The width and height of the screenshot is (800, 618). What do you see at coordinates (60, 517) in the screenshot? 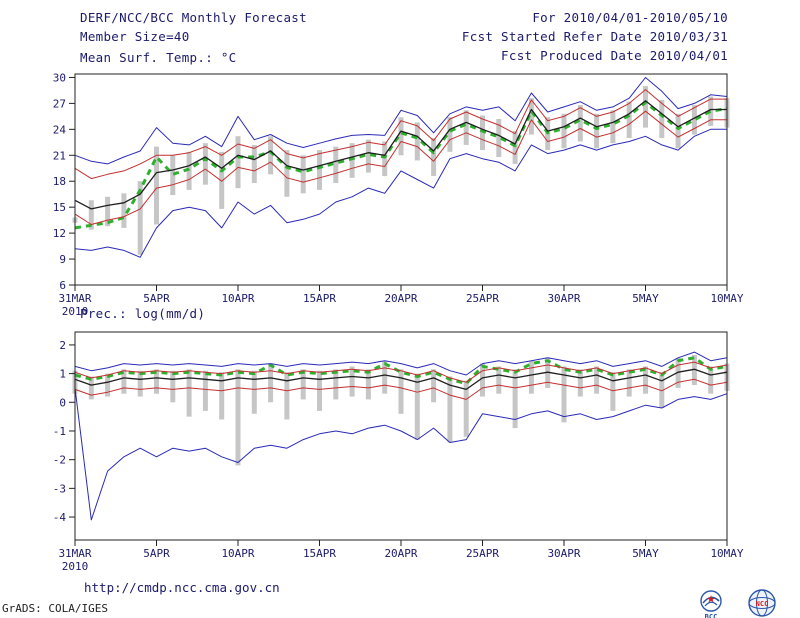
I see `y-tick-label: -4` at bounding box center [60, 517].